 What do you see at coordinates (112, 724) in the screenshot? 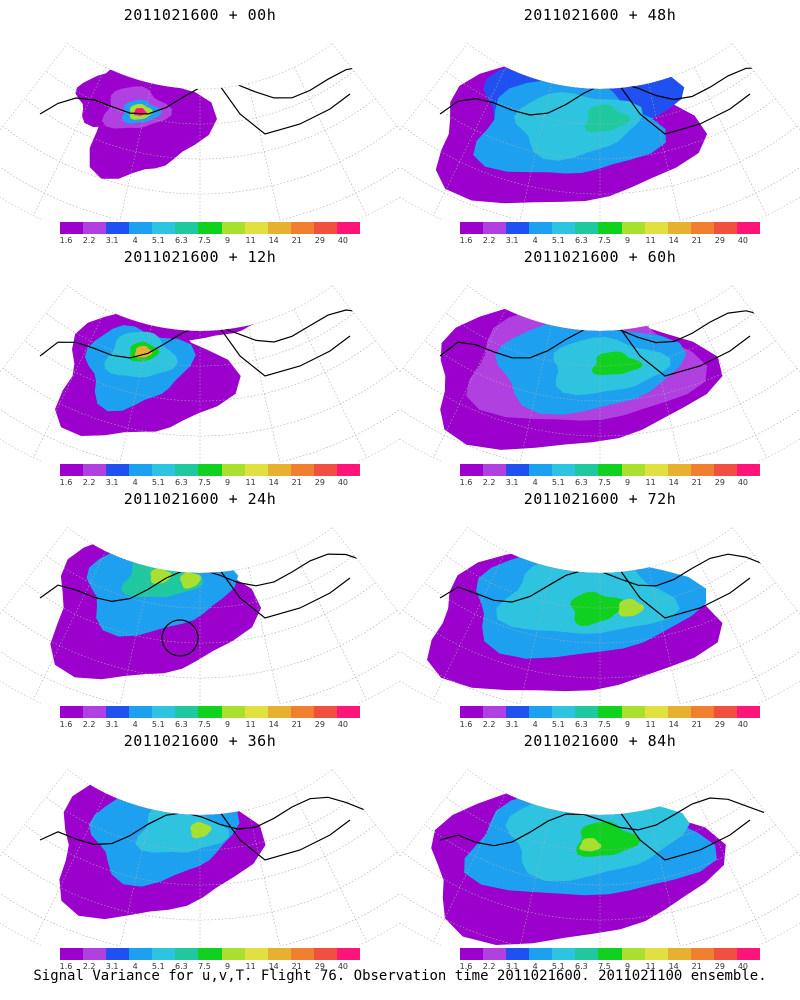
I see `colorbar-tick-label: 3.1` at bounding box center [112, 724].